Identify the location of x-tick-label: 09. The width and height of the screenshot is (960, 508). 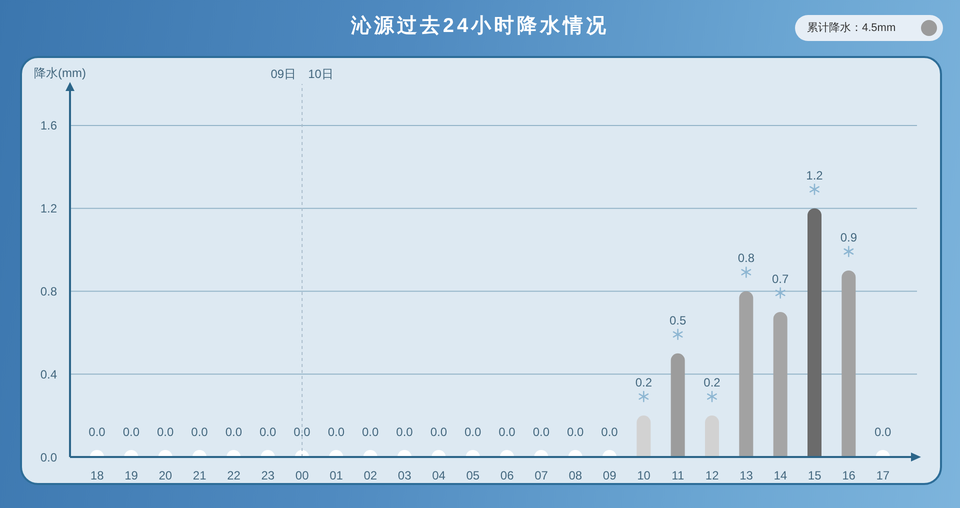
(609, 475).